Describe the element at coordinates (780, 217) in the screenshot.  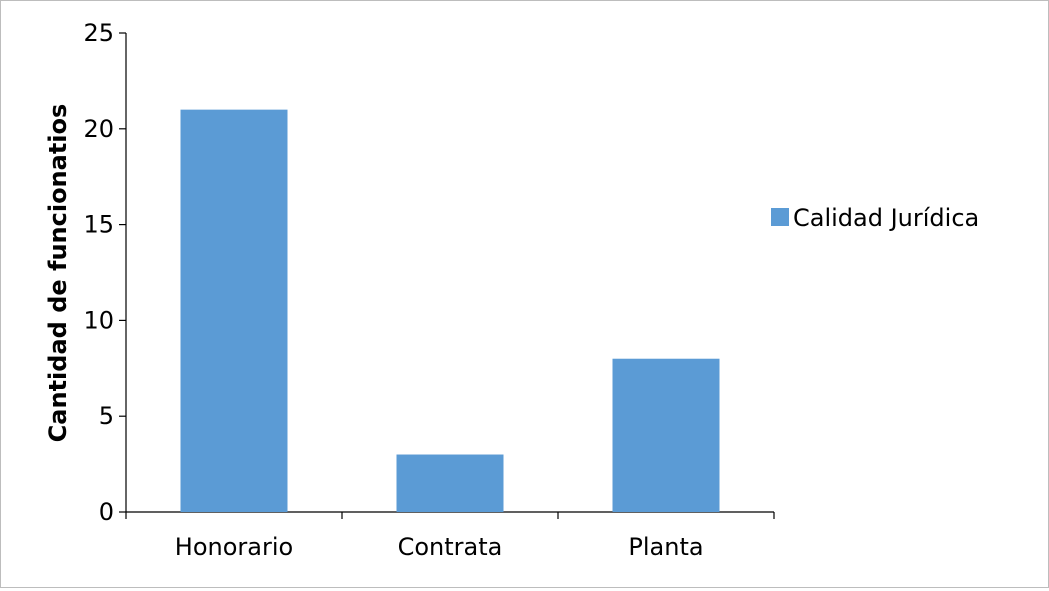
I see `legend-swatch` at that location.